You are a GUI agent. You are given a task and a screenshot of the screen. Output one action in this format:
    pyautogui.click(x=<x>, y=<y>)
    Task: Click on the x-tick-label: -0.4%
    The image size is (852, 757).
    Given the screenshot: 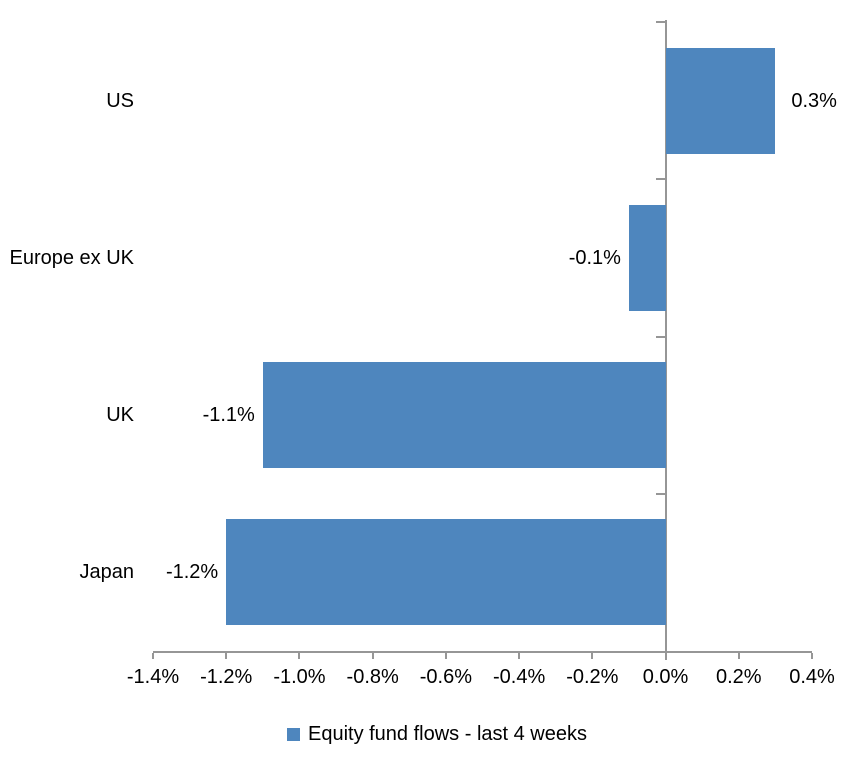 What is the action you would take?
    pyautogui.click(x=519, y=677)
    